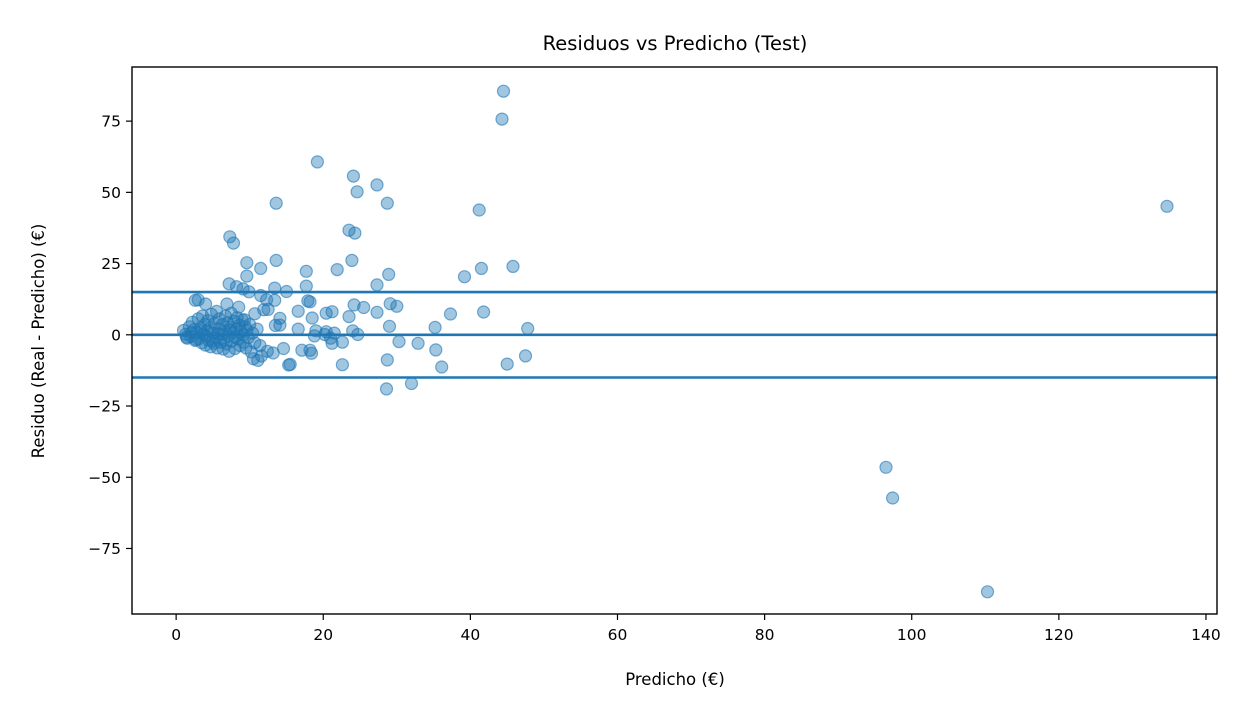 Image resolution: width=1260 pixels, height=724 pixels. I want to click on x-tick-label: 20, so click(323, 635).